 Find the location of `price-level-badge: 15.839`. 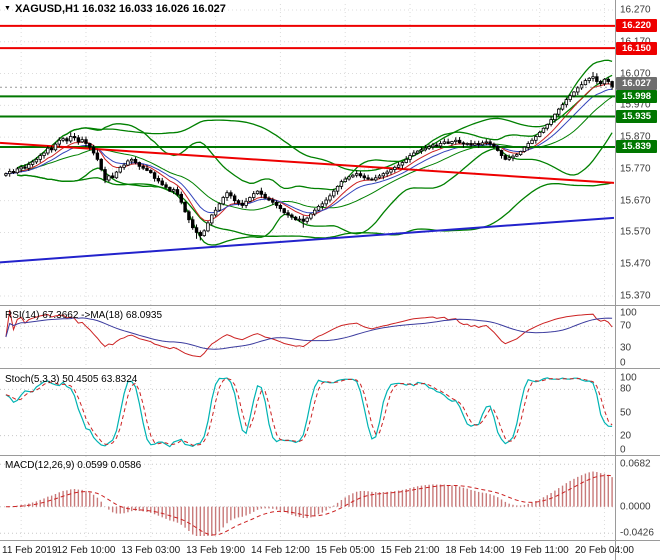

price-level-badge: 15.839 is located at coordinates (636, 147).